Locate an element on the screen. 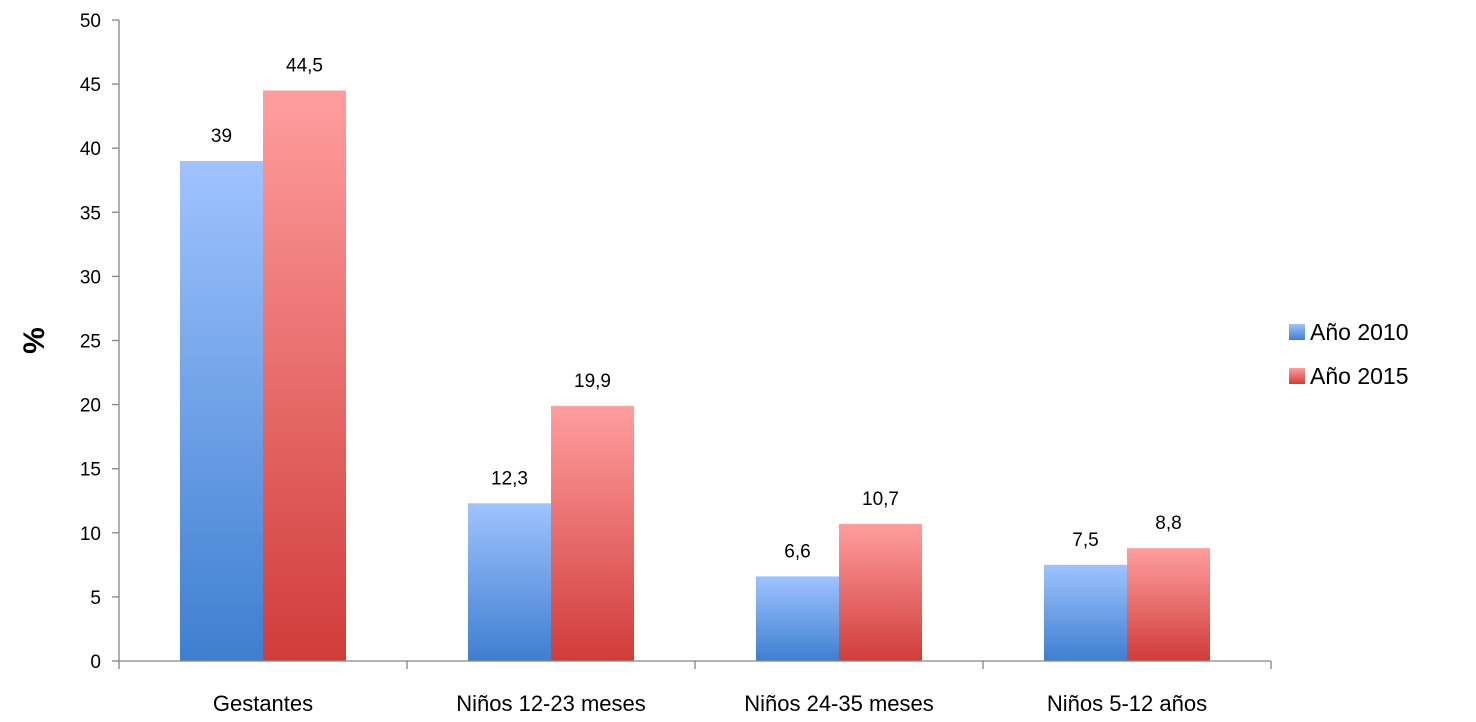 The height and width of the screenshot is (722, 1476). y-tick-label: 50 is located at coordinates (90, 21).